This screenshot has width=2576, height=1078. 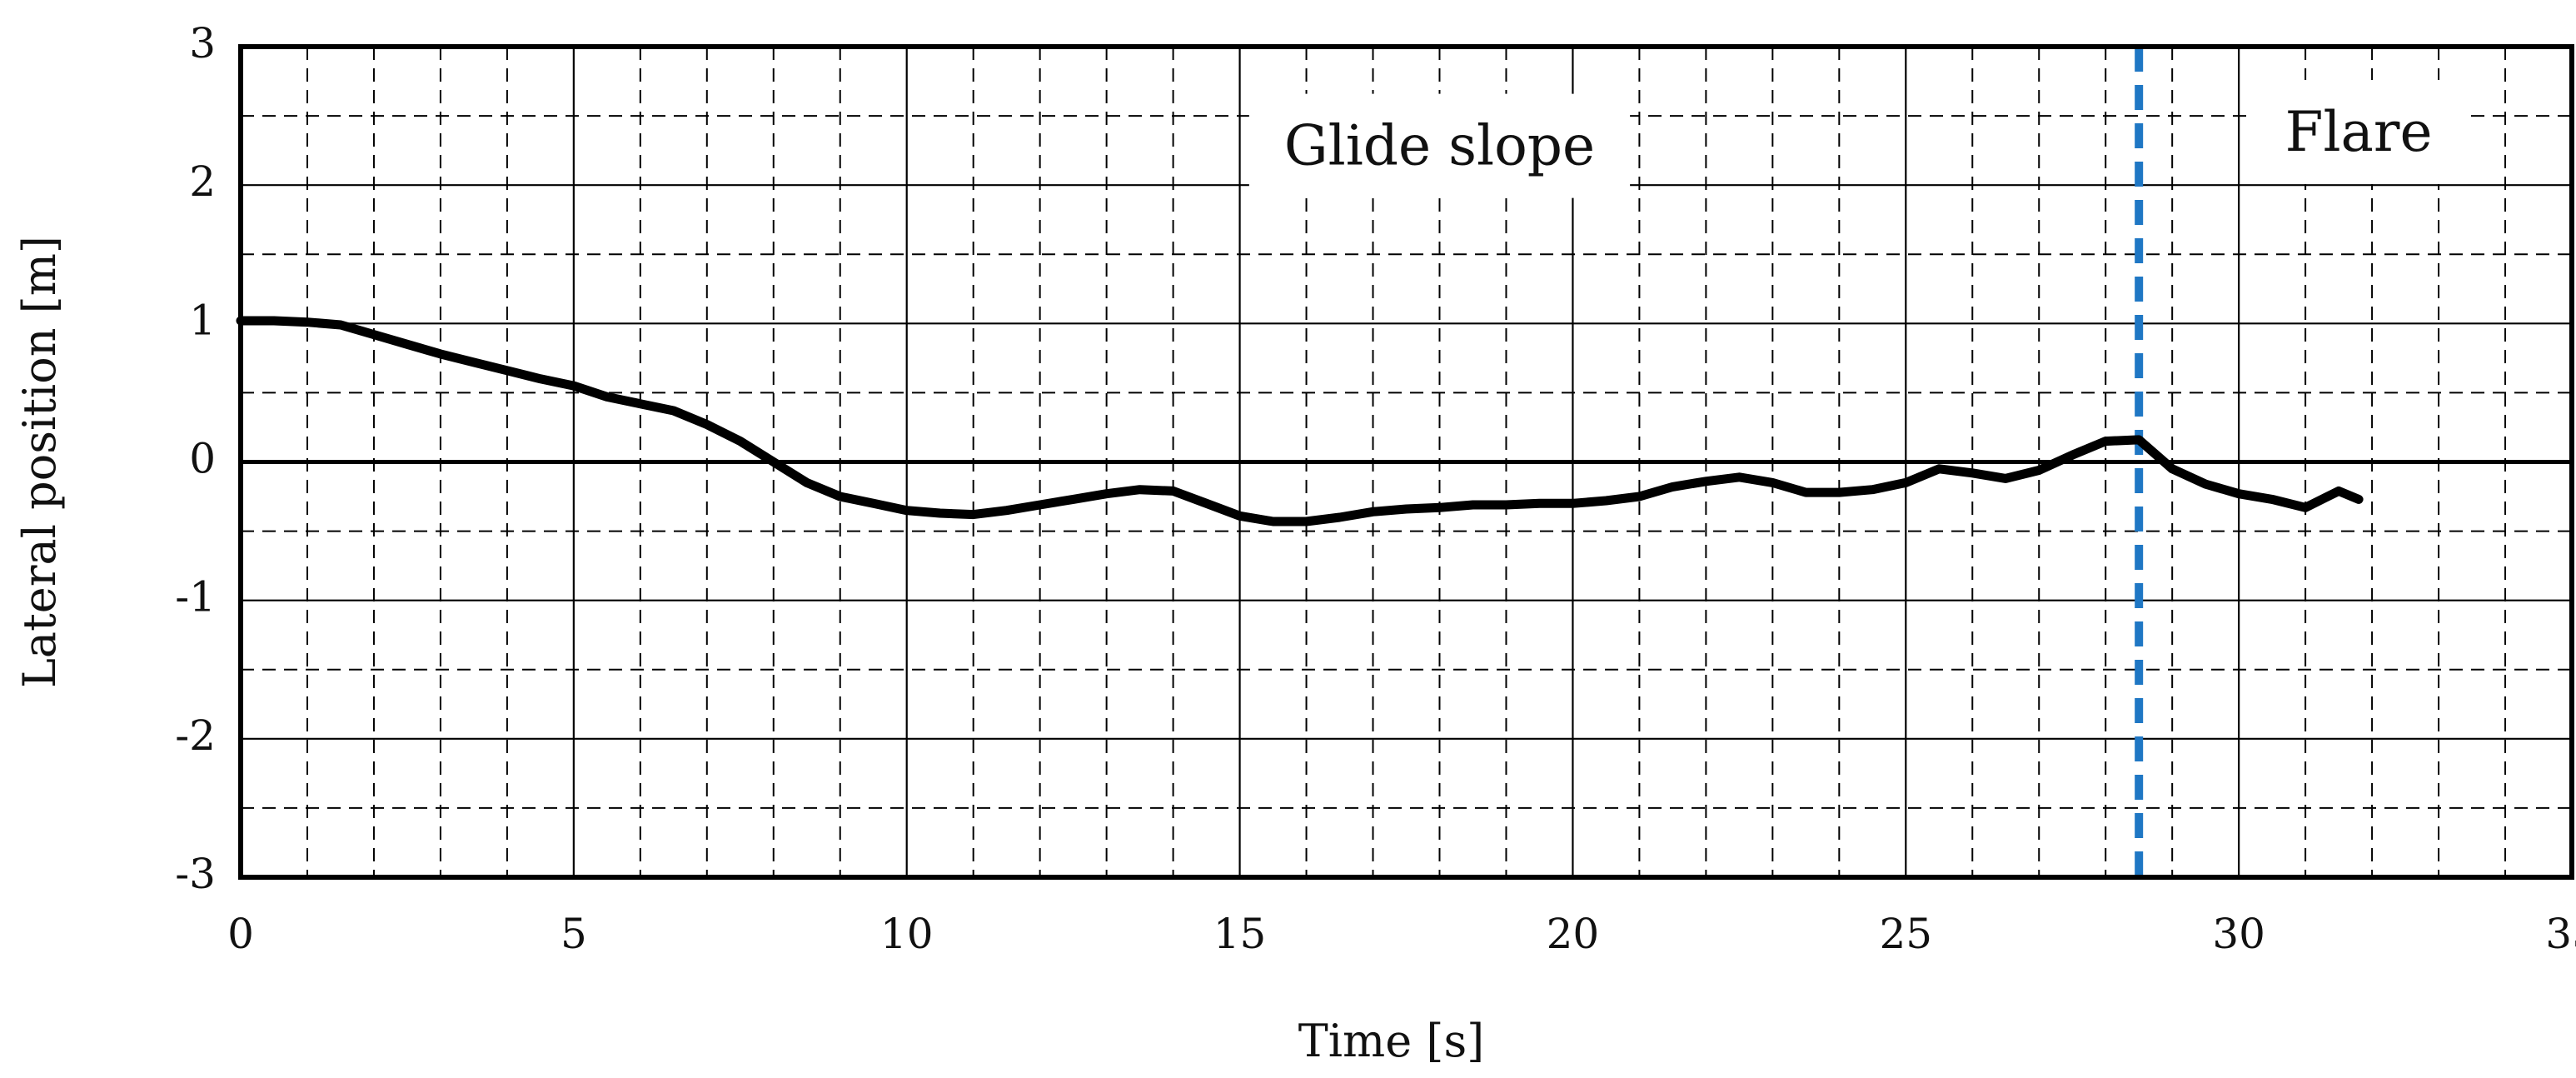 I want to click on annotation-label: Glide slope, so click(x=1439, y=146).